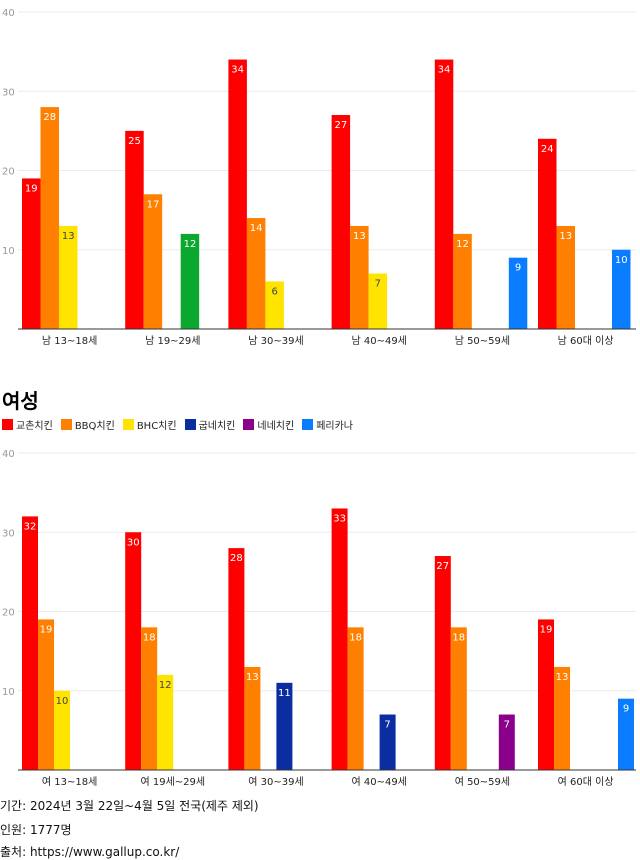 Image resolution: width=640 pixels, height=860 pixels. I want to click on x-tick-label: 여 13~18세, so click(69, 782).